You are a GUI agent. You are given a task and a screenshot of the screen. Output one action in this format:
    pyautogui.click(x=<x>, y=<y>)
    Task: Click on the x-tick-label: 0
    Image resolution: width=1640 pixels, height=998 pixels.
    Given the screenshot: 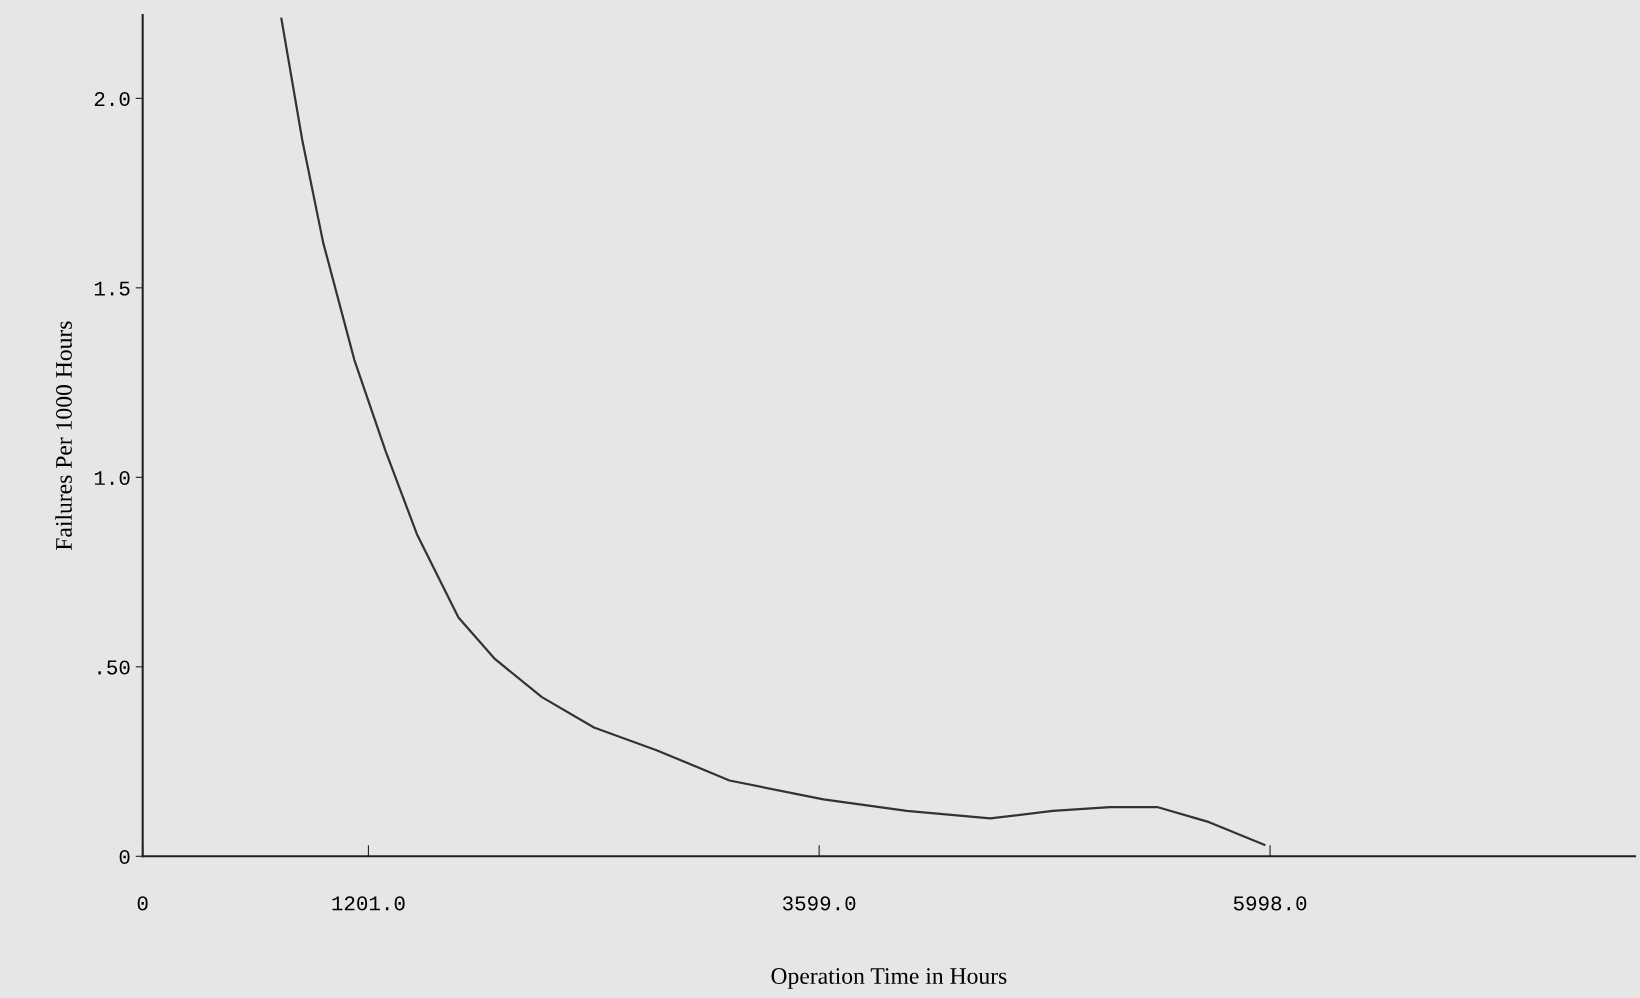 What is the action you would take?
    pyautogui.click(x=142, y=903)
    